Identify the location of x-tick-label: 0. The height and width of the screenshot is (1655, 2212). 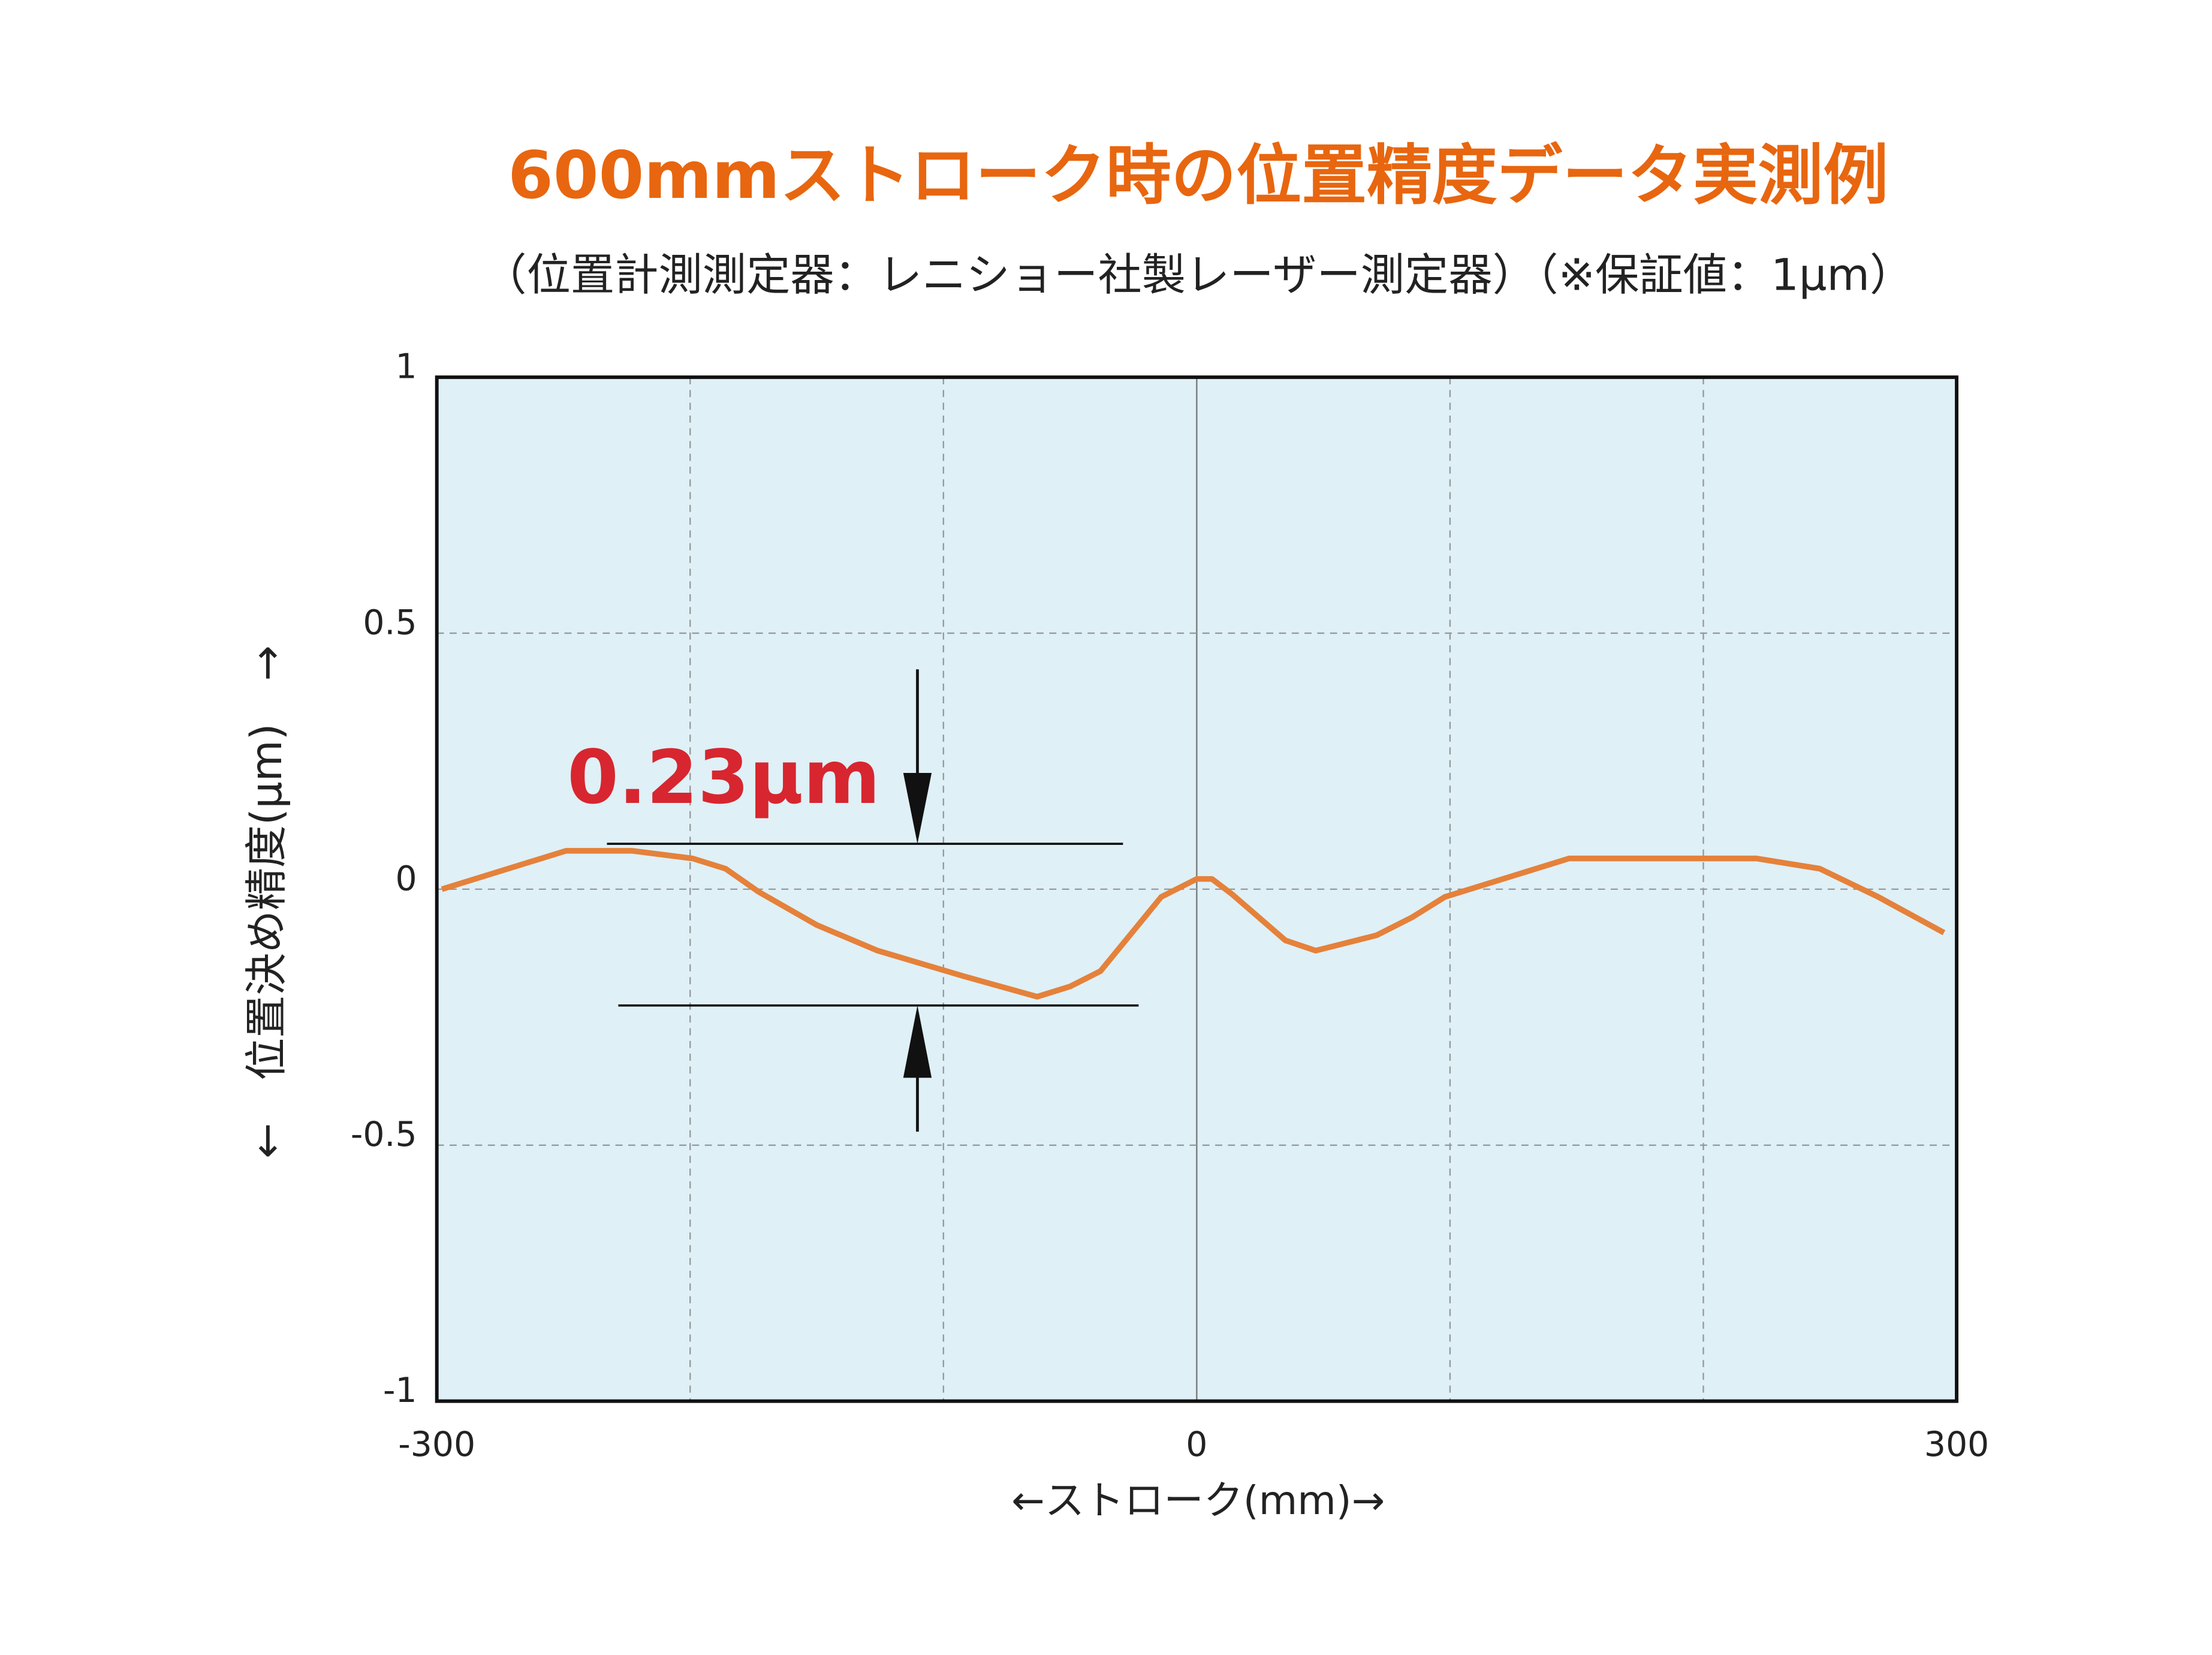
(1196, 1445).